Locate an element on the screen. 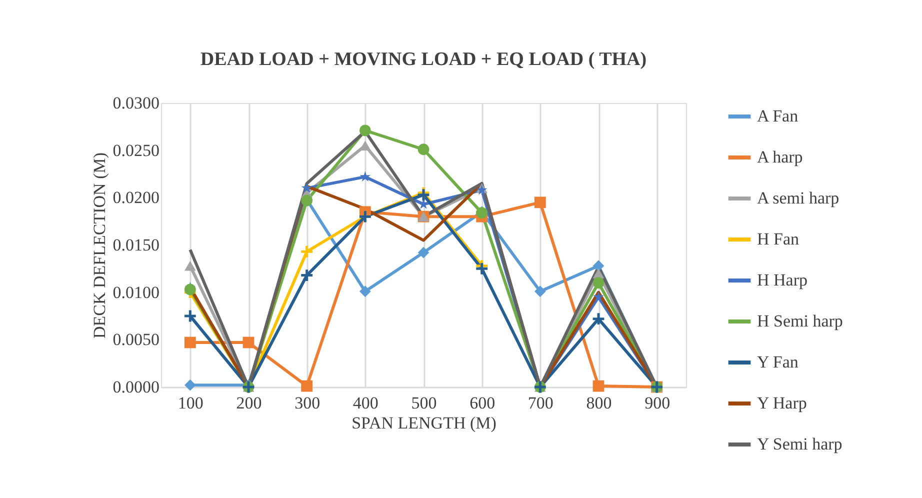 The width and height of the screenshot is (922, 498). chart-title: DEAD LOAD + MOVING LOAD + EQ LOAD ( THA) is located at coordinates (423, 59).